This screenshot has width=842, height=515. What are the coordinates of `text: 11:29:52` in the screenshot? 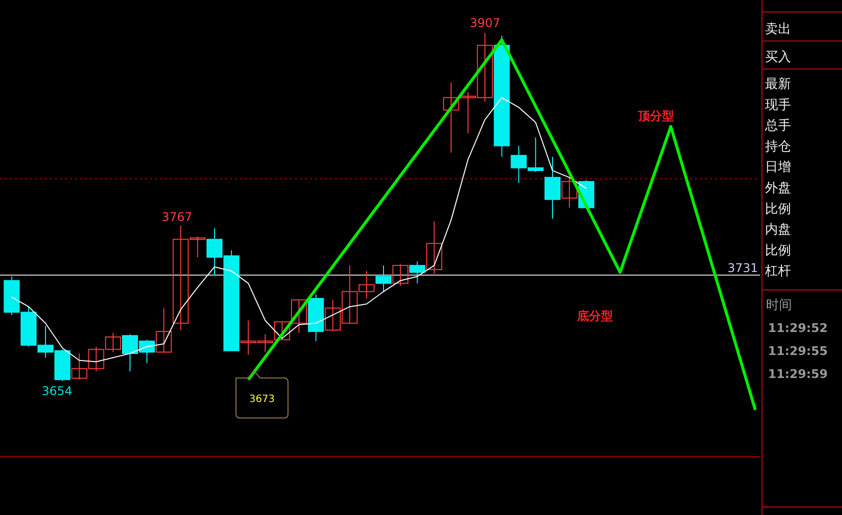 It's located at (798, 328).